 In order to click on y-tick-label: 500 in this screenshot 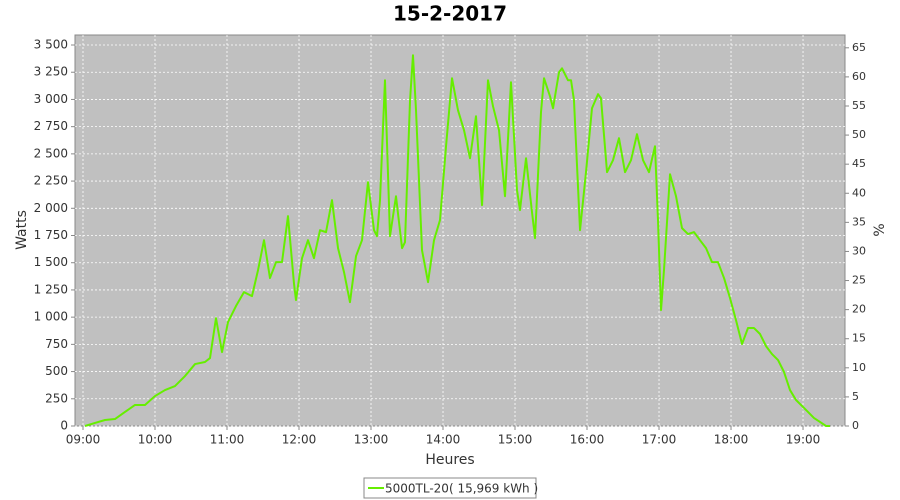, I will do `click(56, 371)`.